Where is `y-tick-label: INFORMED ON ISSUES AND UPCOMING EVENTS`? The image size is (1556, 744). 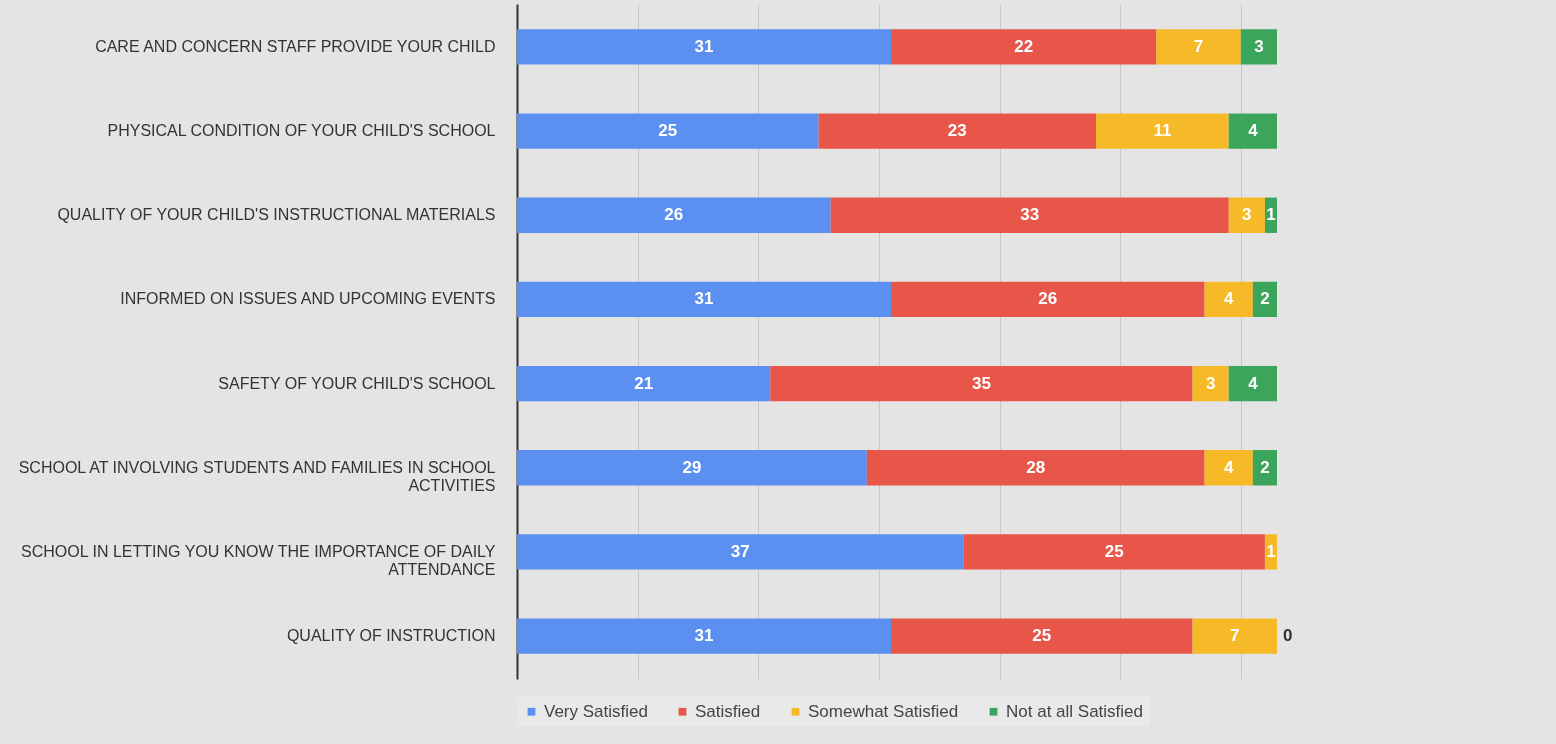
y-tick-label: INFORMED ON ISSUES AND UPCOMING EVENTS is located at coordinates (308, 299).